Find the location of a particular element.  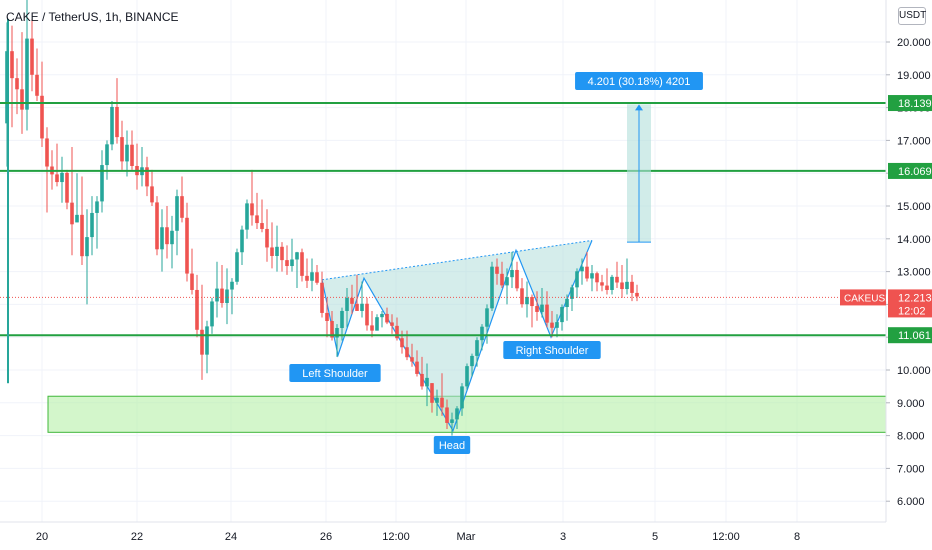

right-shoulder-label-bg is located at coordinates (552, 350).